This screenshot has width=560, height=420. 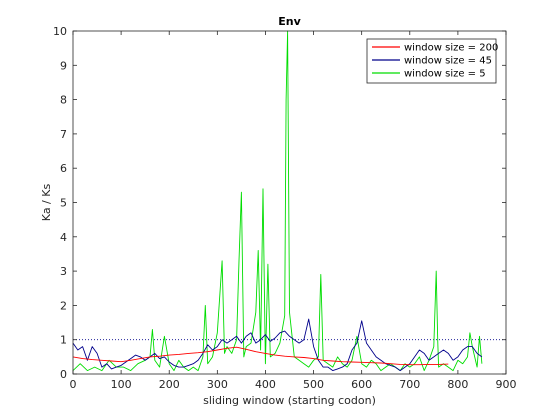 I want to click on x-tick-label: 100, so click(x=121, y=384).